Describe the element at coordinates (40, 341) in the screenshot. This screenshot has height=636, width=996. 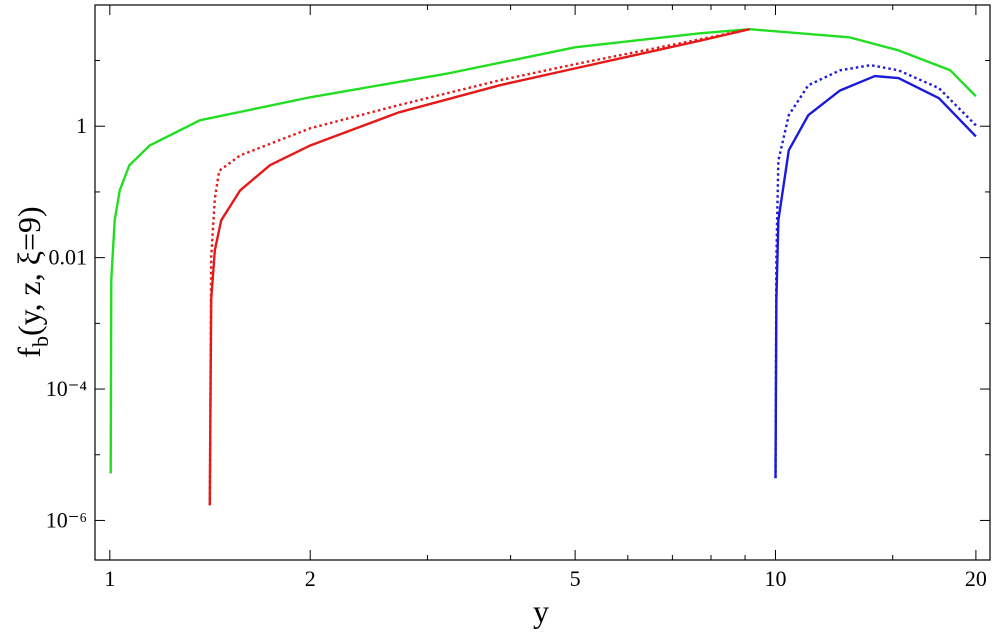
I see `y-label-sub: b` at that location.